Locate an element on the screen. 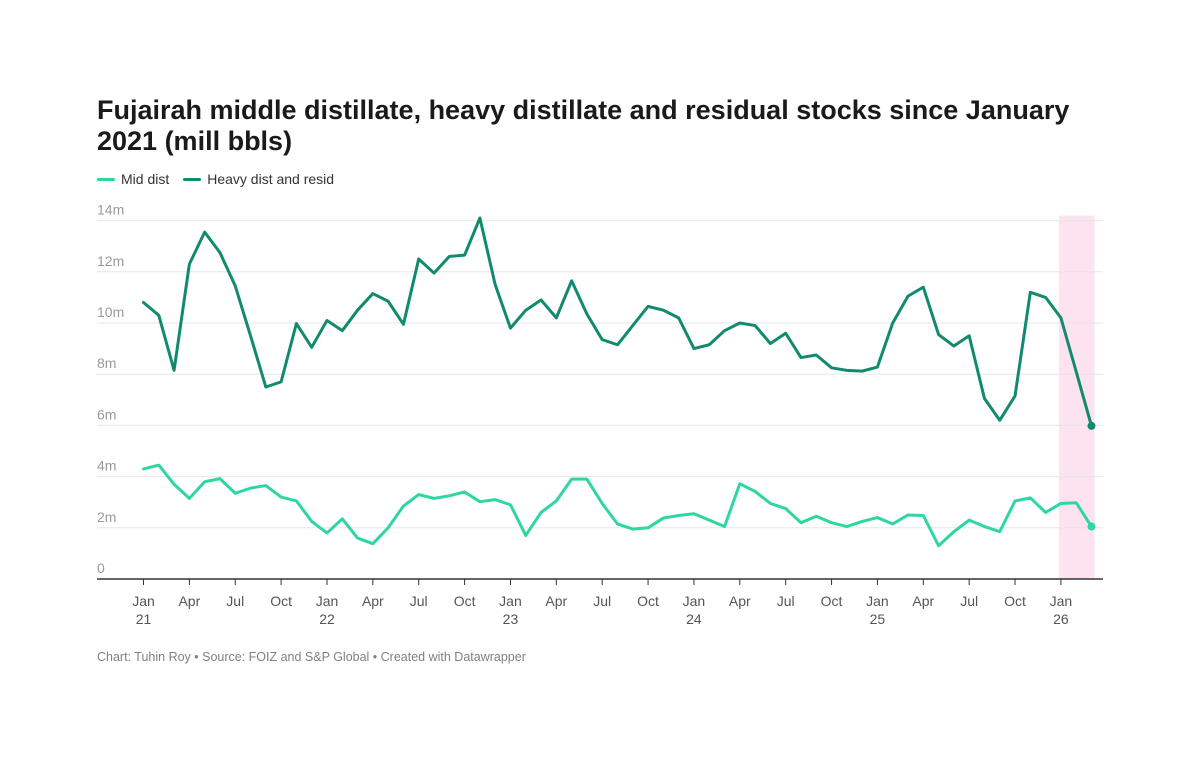  y-tick-label: 4m is located at coordinates (106, 466).